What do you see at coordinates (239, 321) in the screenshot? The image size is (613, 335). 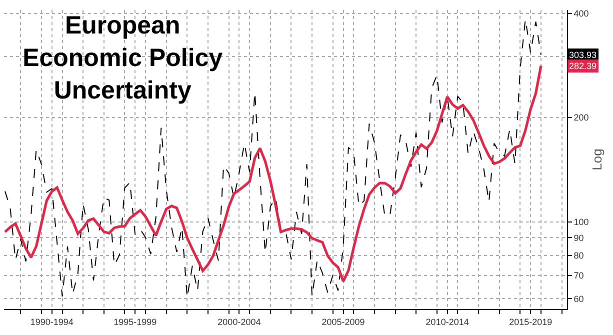 I see `x-tick-label: 2000-2004` at bounding box center [239, 321].